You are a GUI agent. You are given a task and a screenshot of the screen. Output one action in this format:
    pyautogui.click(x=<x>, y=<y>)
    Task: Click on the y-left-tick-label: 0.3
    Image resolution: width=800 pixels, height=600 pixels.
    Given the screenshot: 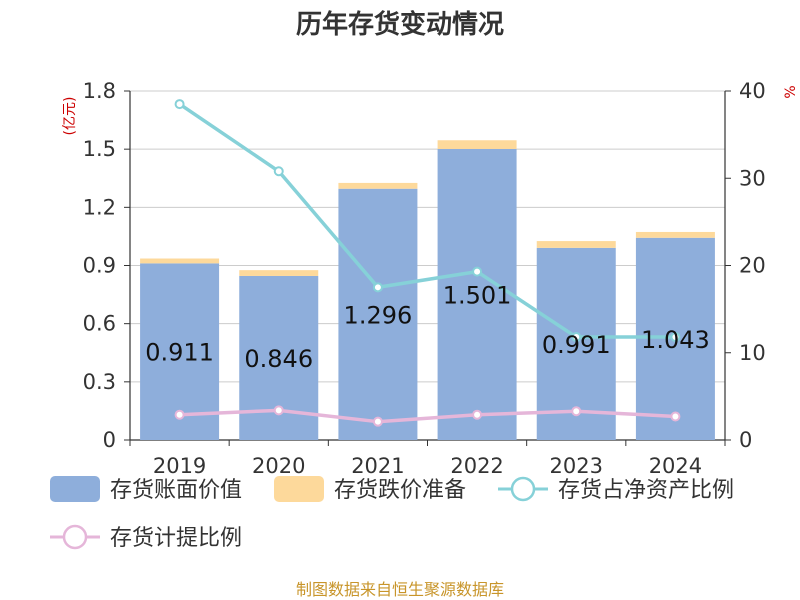 What is the action you would take?
    pyautogui.click(x=99, y=382)
    